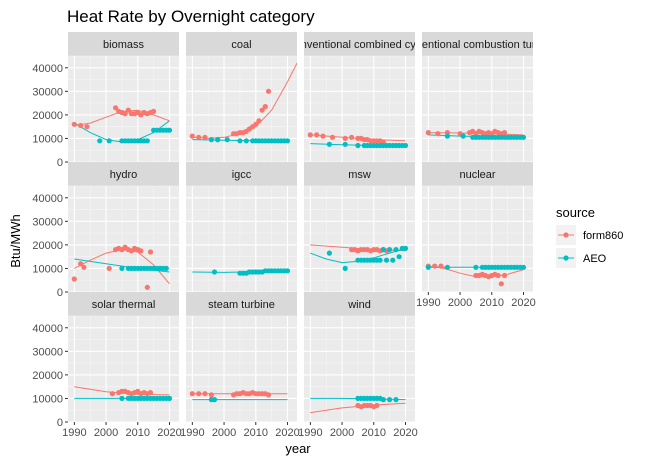 The image size is (645, 461). What do you see at coordinates (358, 365) in the screenshot?
I see `facet-panel: wind 1990 2000 2010 2020` at bounding box center [358, 365].